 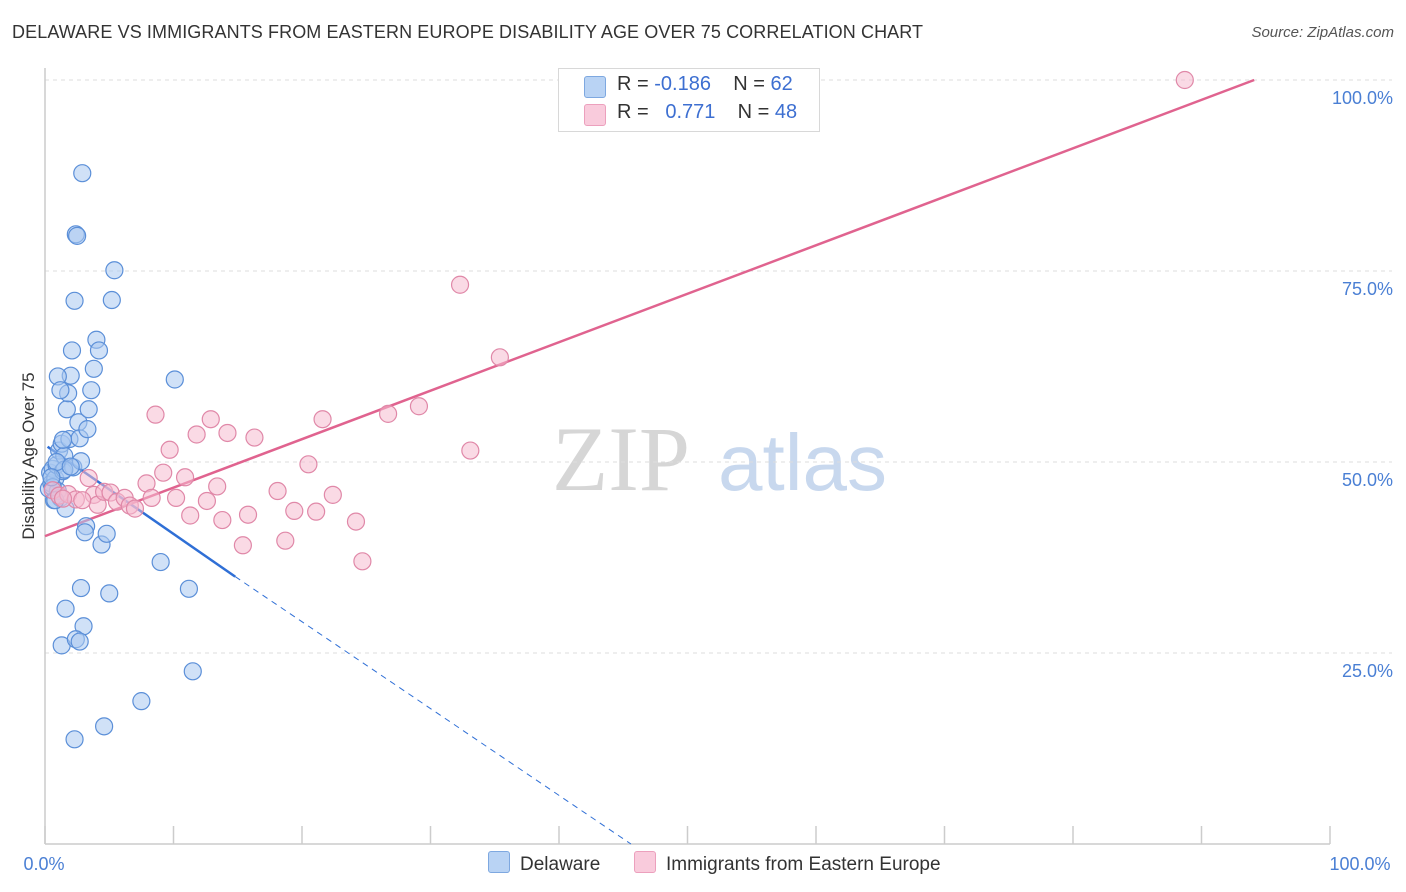 I want to click on bottom-legend-label-immigrants: Immigrants from Eastern Europe, so click(x=803, y=864).